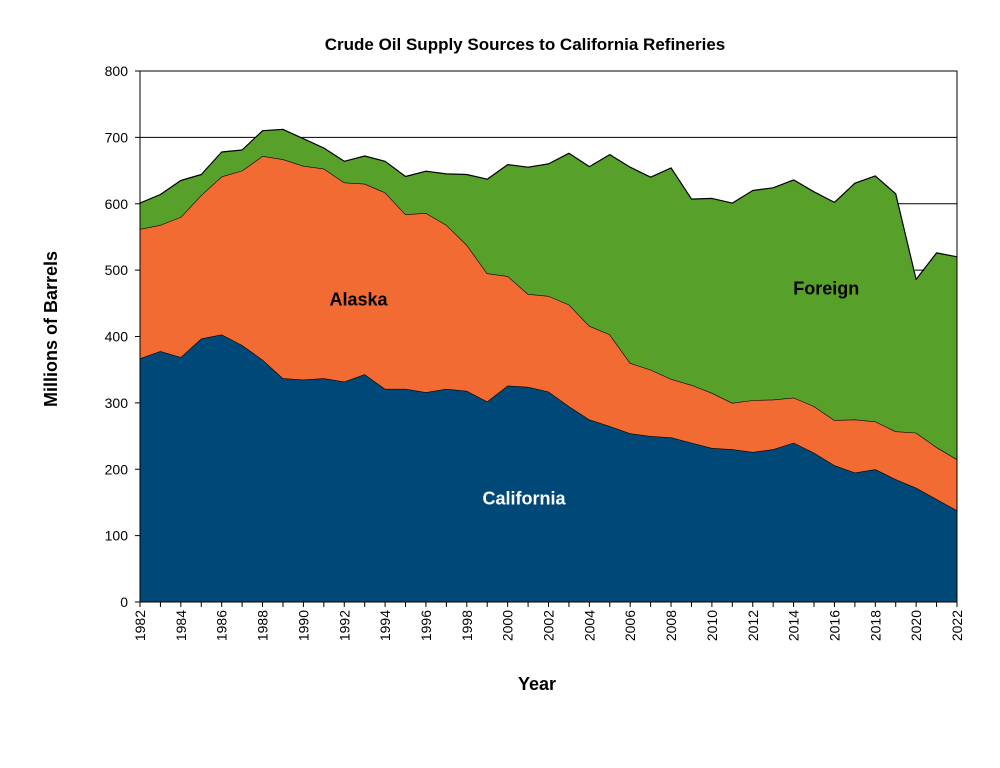  What do you see at coordinates (359, 299) in the screenshot?
I see `area-label-alaska: Alaska` at bounding box center [359, 299].